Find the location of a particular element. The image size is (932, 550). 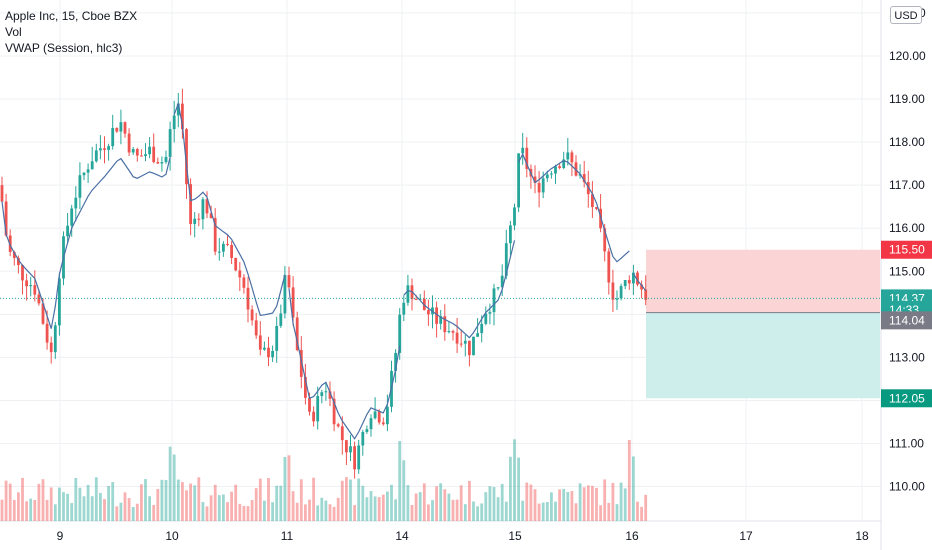

x-tick-label: 18 is located at coordinates (862, 536).